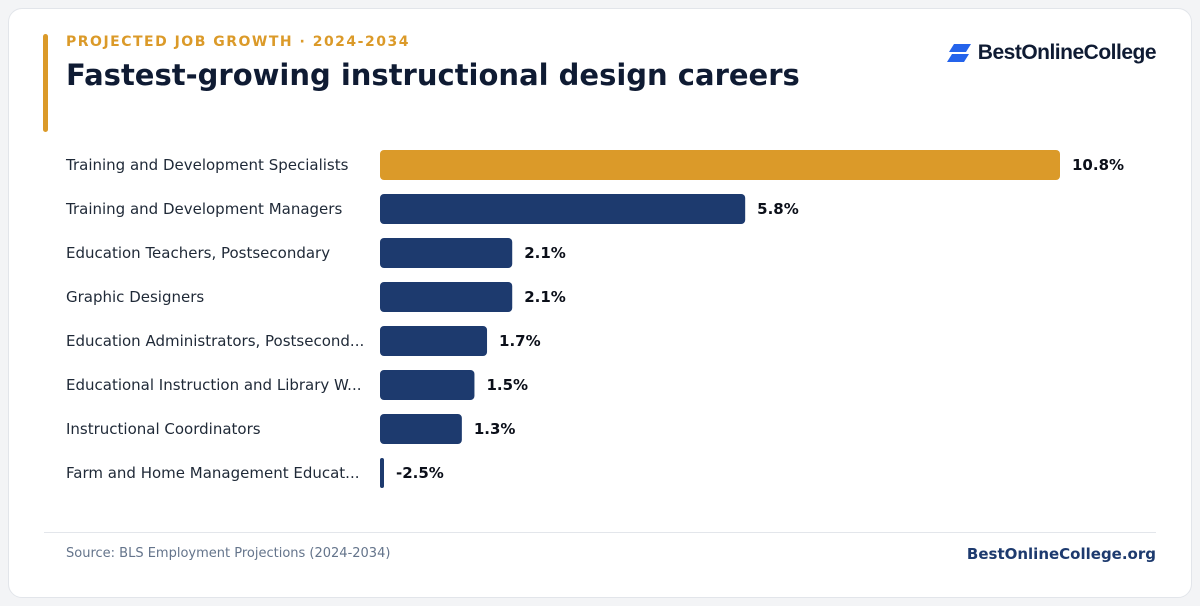 The image size is (1200, 606). Describe the element at coordinates (420, 473) in the screenshot. I see `value-label: -2.5%` at that location.